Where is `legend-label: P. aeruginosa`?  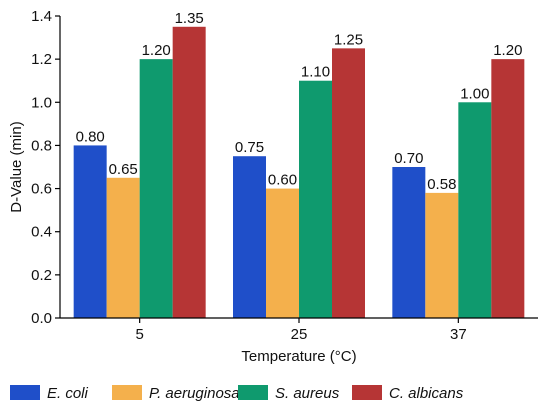
legend-label: P. aeruginosa is located at coordinates (194, 393).